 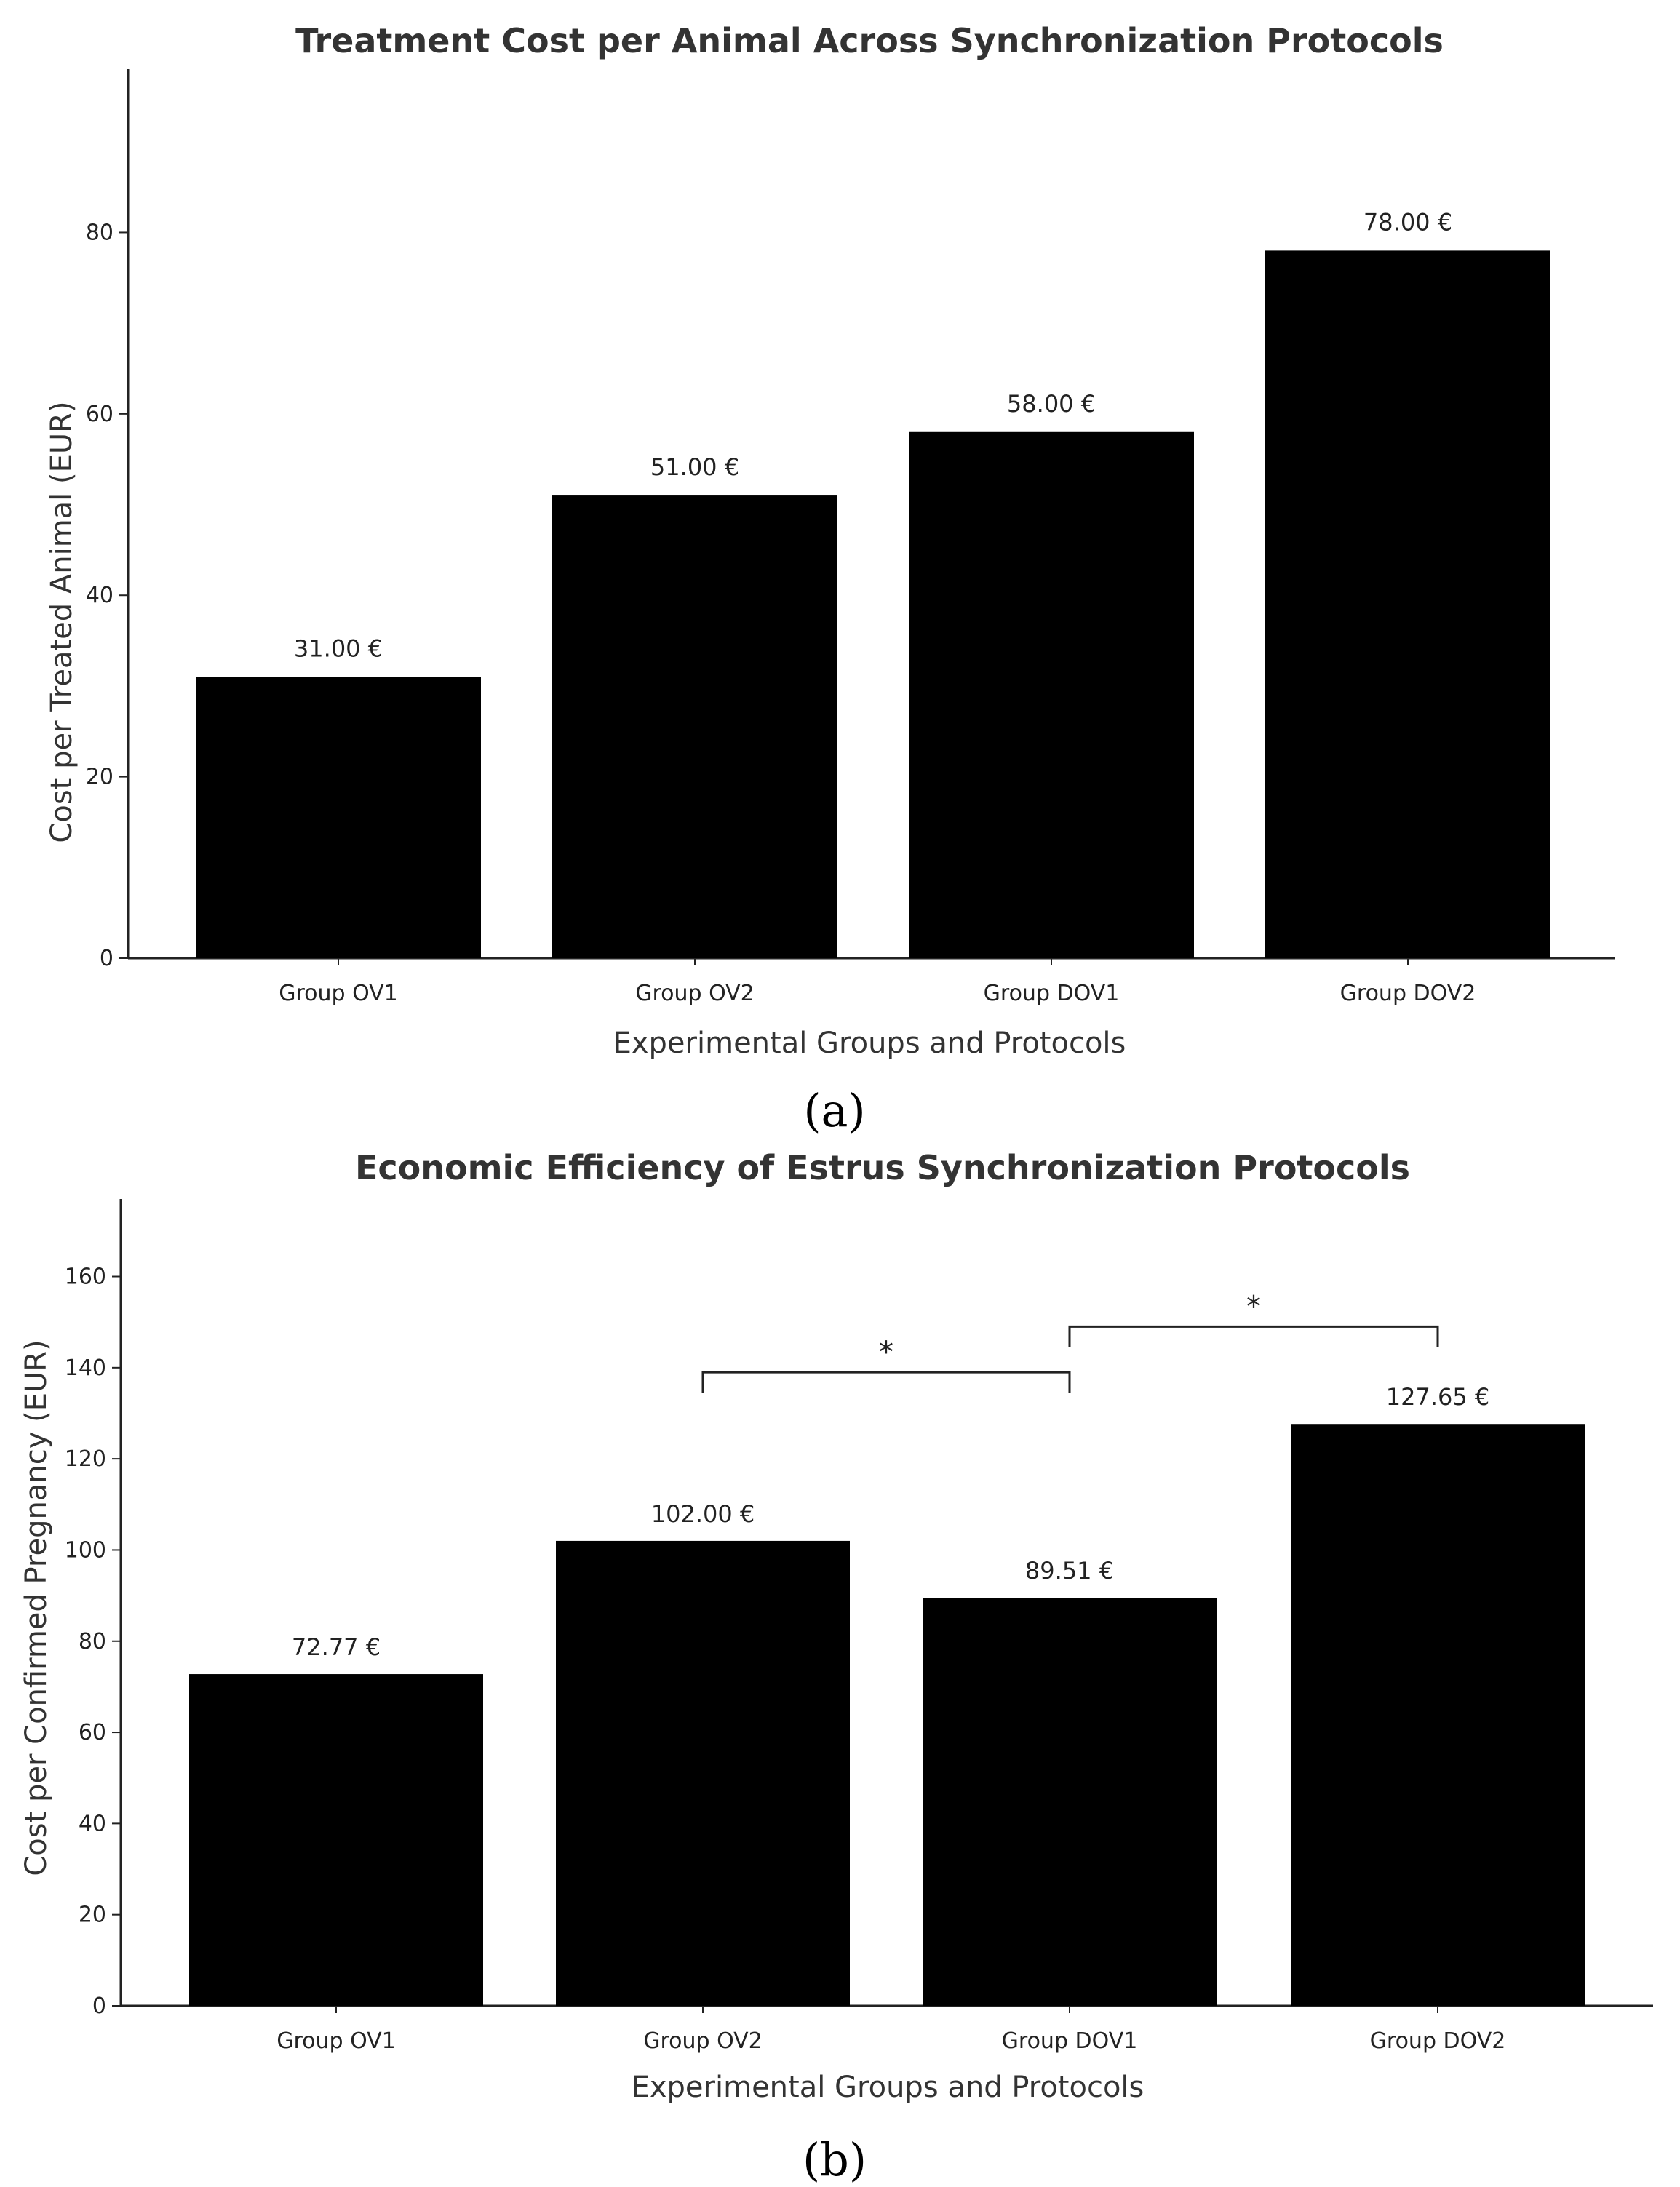 What do you see at coordinates (1408, 994) in the screenshot?
I see `chart-a-category-label: Group DOV2` at bounding box center [1408, 994].